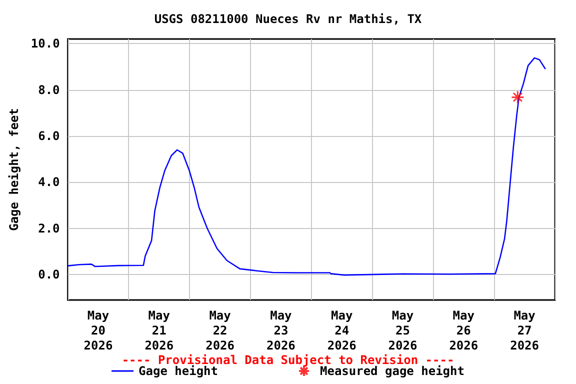  Describe the element at coordinates (178, 371) in the screenshot. I see `legend-label: Gage height` at that location.